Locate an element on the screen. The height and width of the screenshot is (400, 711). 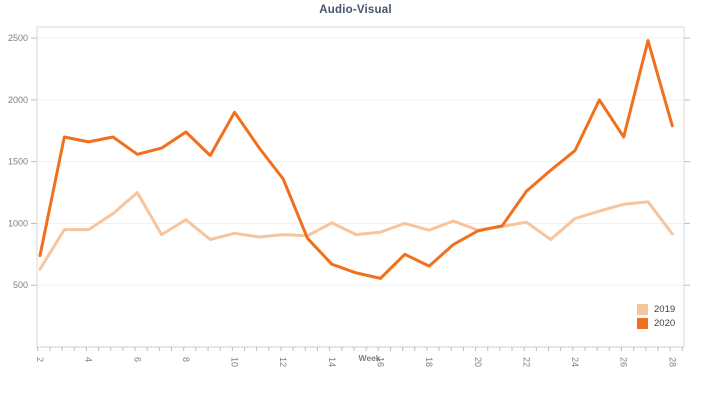
legend-label-2020: 2020 is located at coordinates (665, 323).